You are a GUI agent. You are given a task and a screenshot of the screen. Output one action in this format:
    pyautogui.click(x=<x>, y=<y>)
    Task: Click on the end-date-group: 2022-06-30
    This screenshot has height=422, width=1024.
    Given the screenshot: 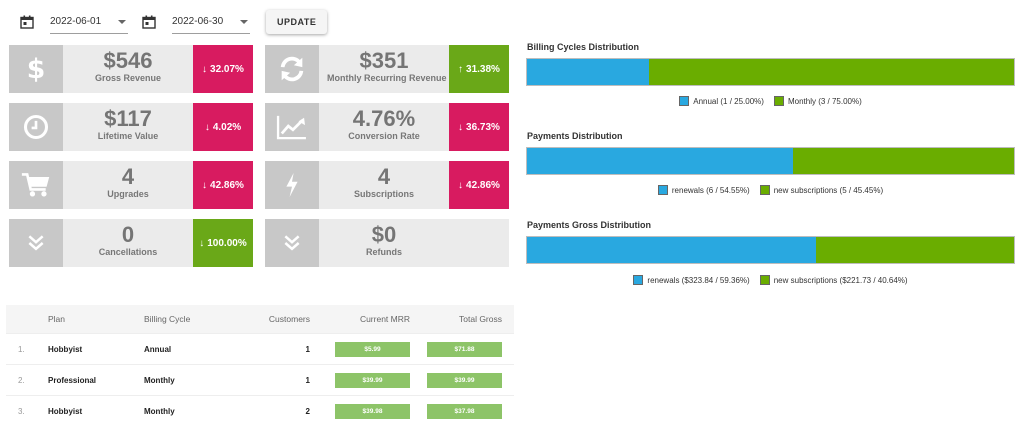 What is the action you would take?
    pyautogui.click(x=196, y=22)
    